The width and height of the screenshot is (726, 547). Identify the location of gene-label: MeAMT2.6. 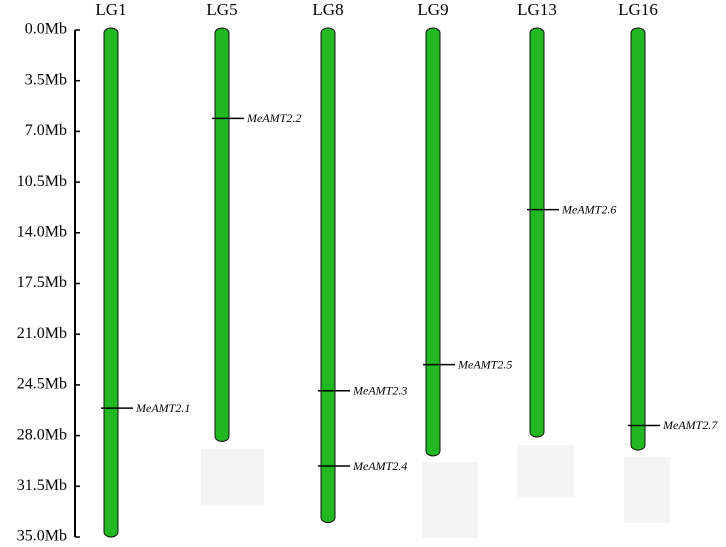
(588, 209).